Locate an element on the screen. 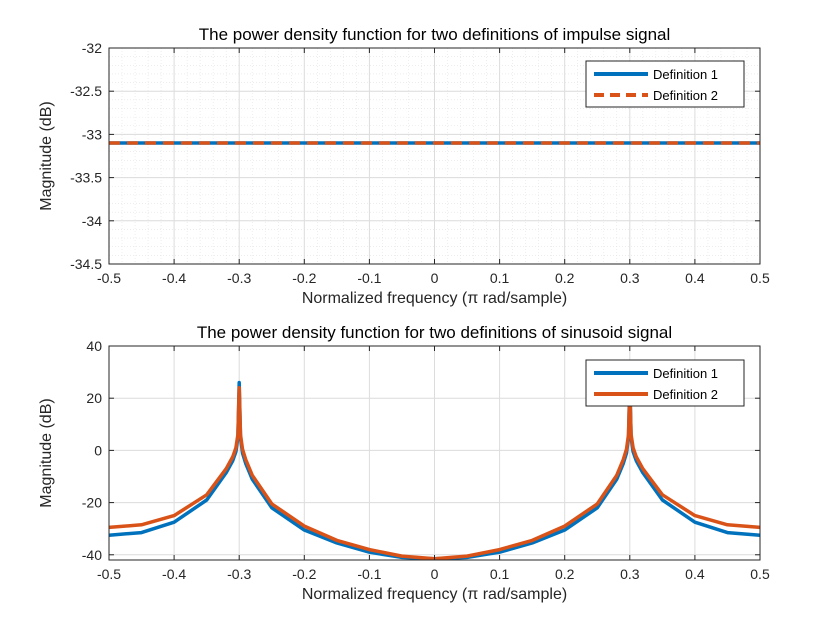 This screenshot has height=630, width=840. y-tick-label: -32.5 is located at coordinates (86, 91).